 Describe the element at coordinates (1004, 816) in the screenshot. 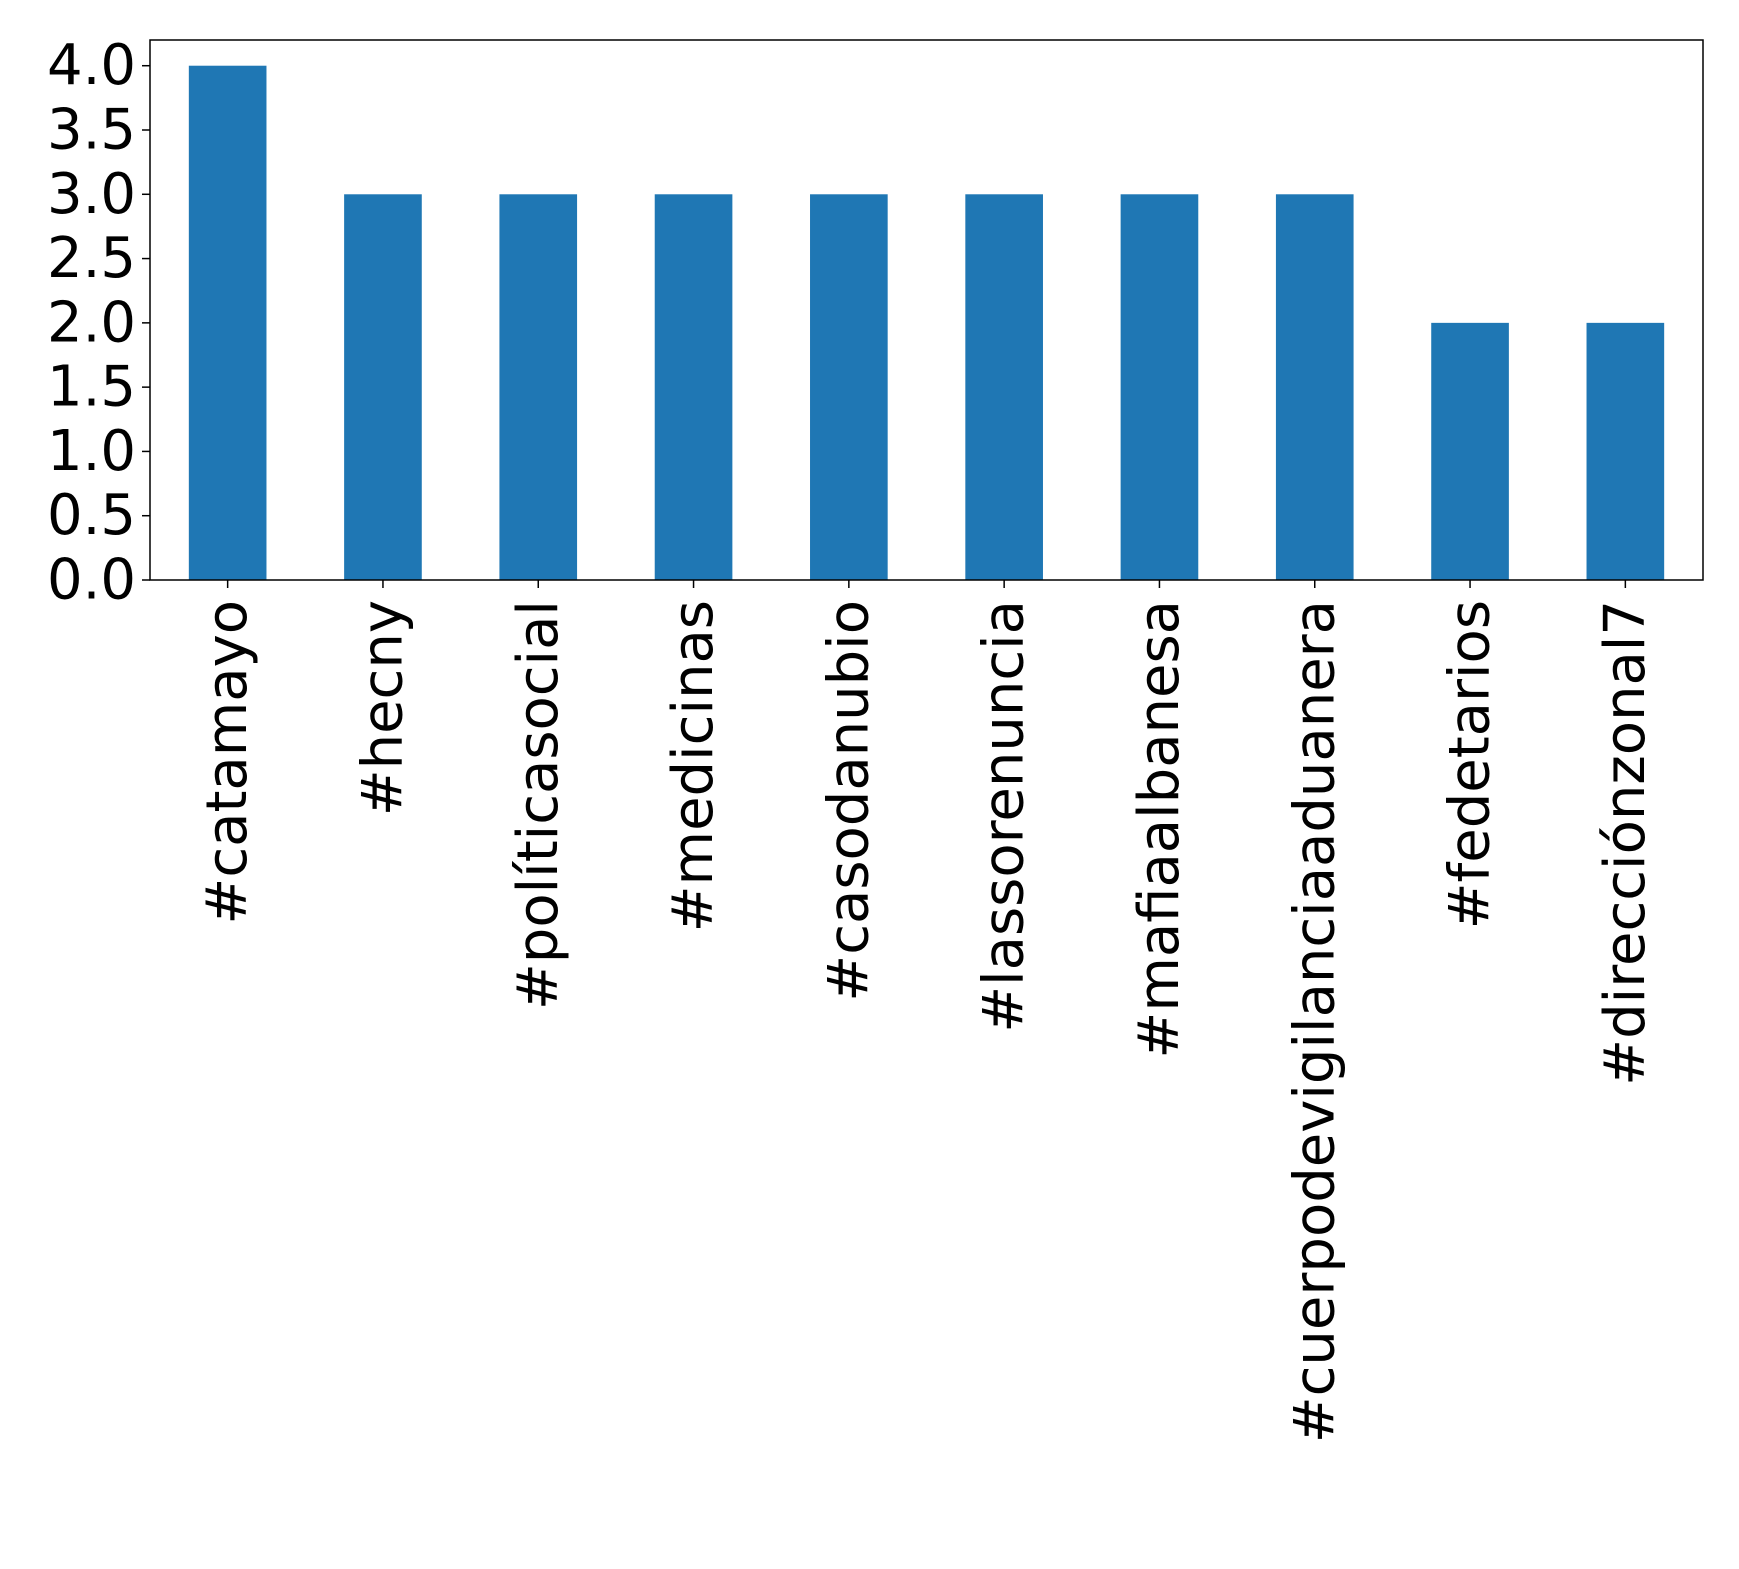

I see `x-tick-label: #lassorenuncia` at that location.